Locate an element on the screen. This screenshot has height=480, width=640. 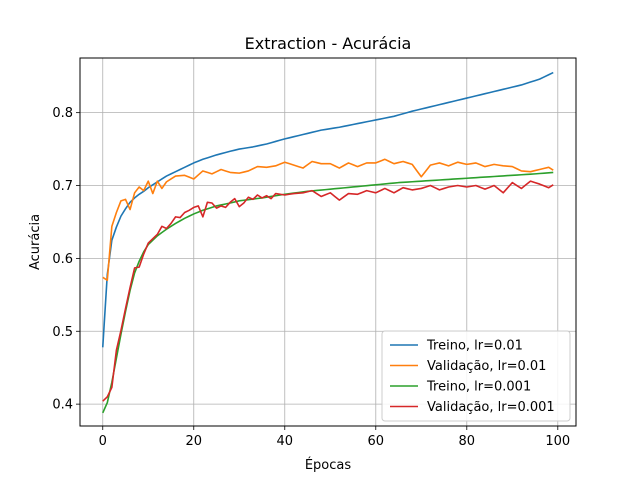
x-tick-label: 0 is located at coordinates (103, 441).